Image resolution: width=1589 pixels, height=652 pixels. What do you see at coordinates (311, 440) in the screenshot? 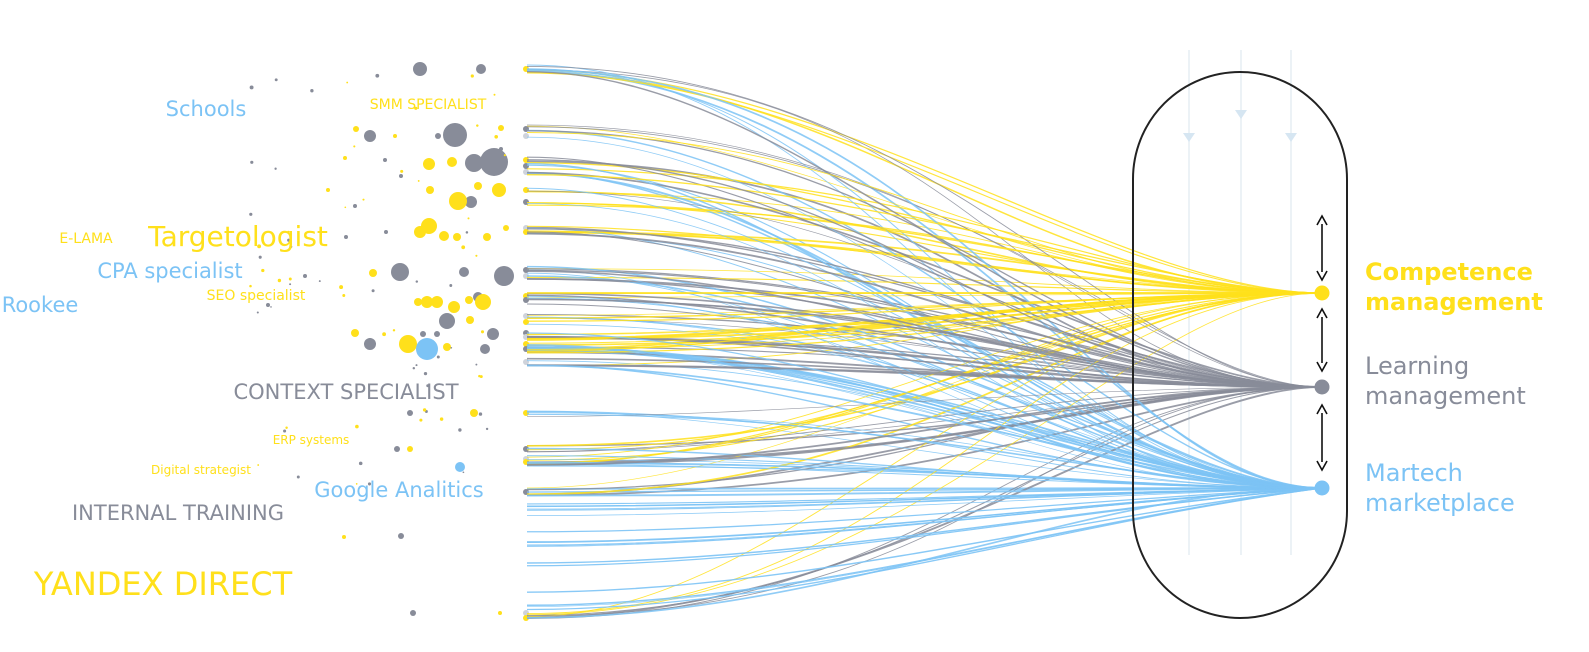
I see `label-erp-systems: ERP systems` at bounding box center [311, 440].